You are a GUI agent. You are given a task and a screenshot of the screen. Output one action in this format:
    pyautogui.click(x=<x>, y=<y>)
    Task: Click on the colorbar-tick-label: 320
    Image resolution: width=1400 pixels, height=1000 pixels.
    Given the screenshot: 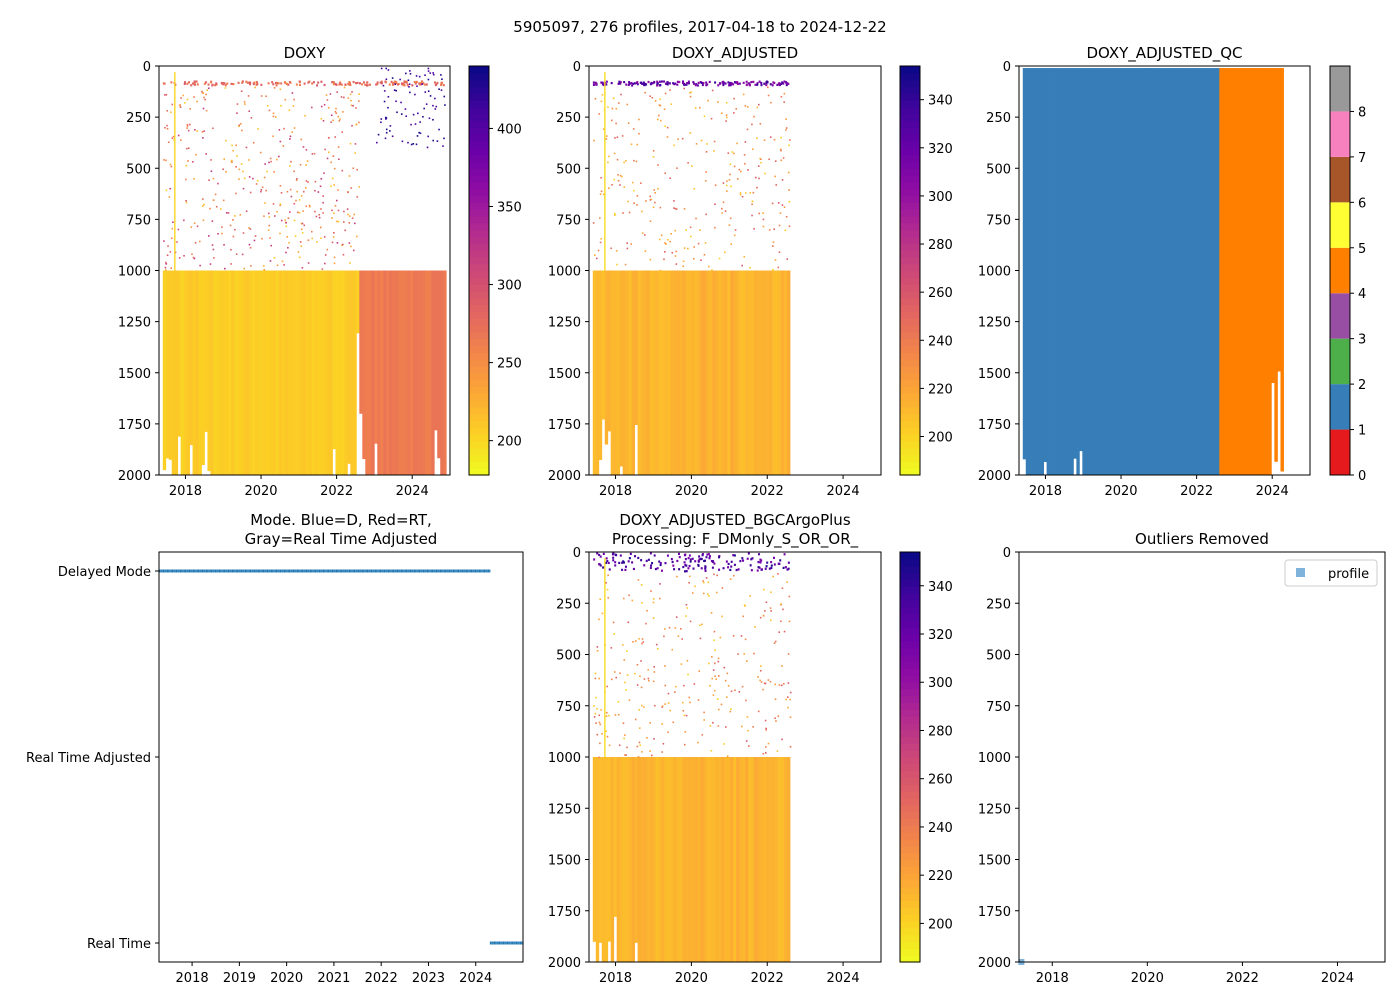 What is the action you would take?
    pyautogui.click(x=940, y=635)
    